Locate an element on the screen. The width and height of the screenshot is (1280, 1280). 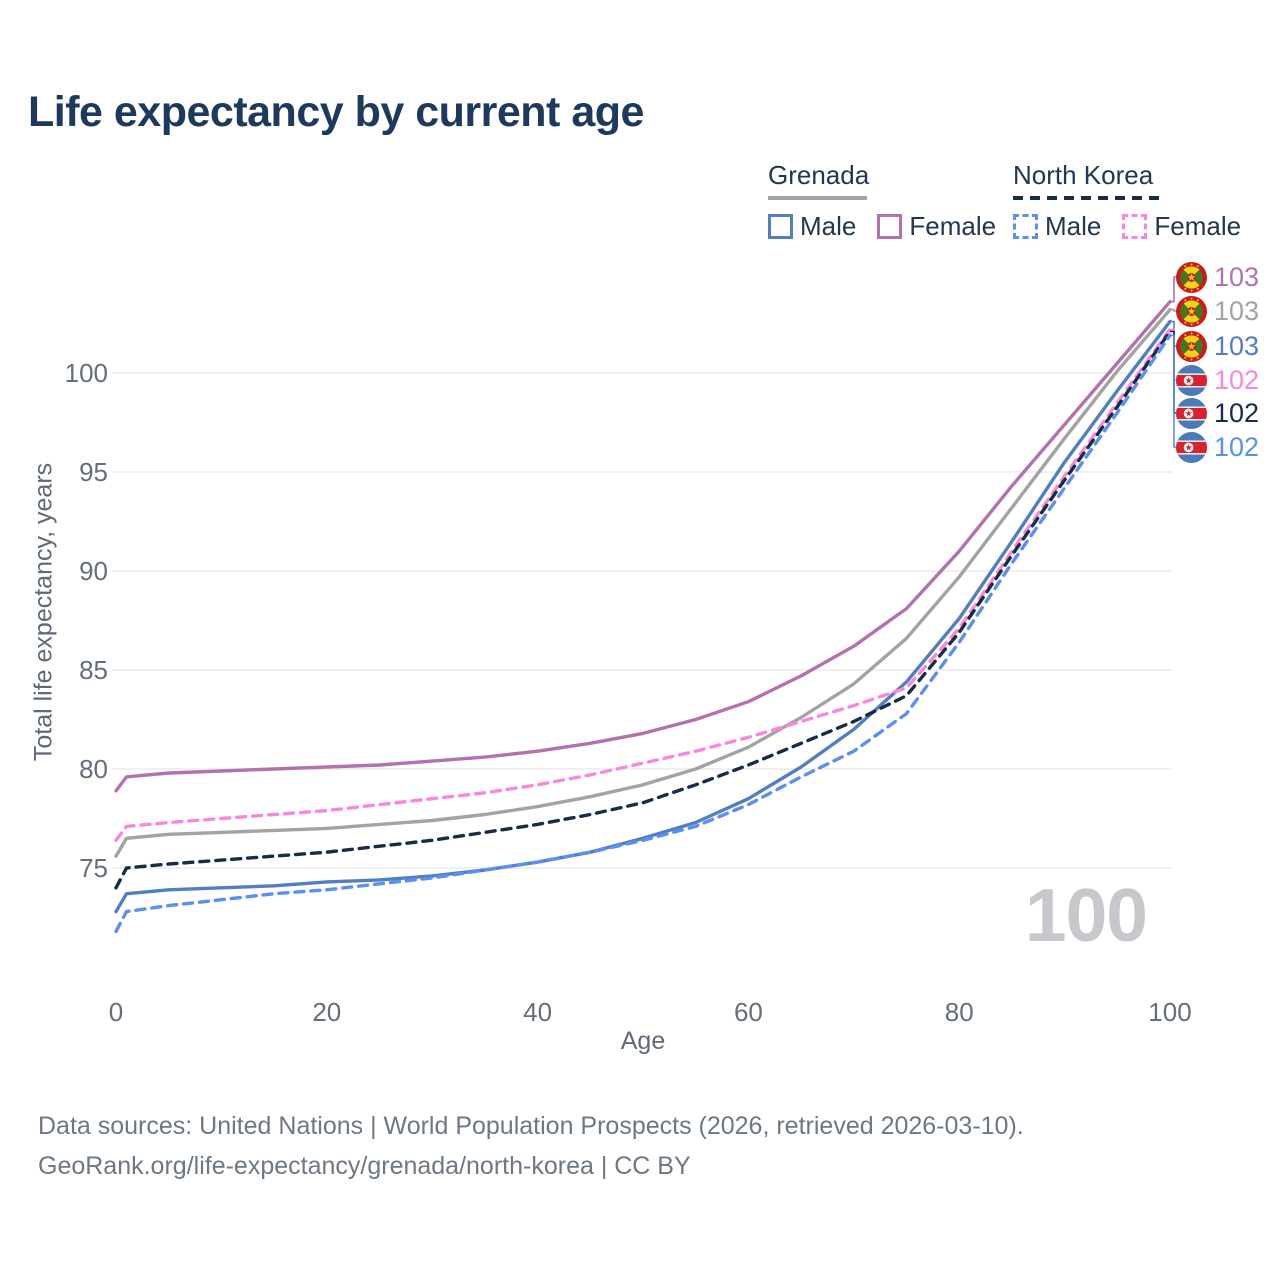
x-tick-label-0: 0 is located at coordinates (116, 1012).